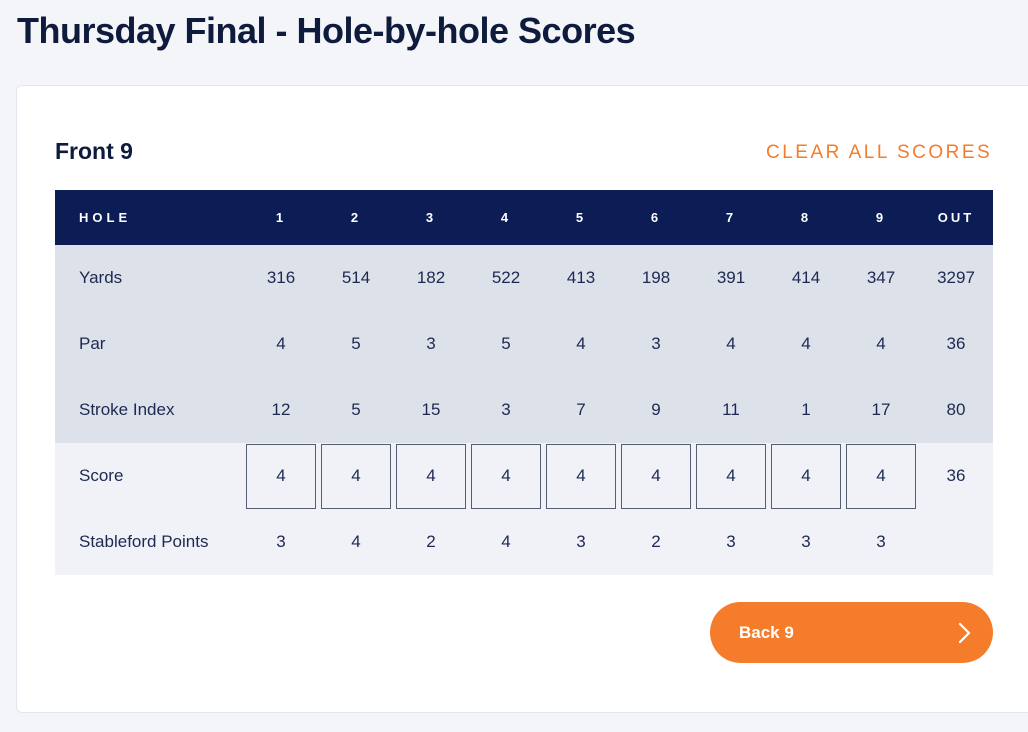 The width and height of the screenshot is (1028, 732). What do you see at coordinates (851, 632) in the screenshot?
I see `back-9-button: Back 9` at bounding box center [851, 632].